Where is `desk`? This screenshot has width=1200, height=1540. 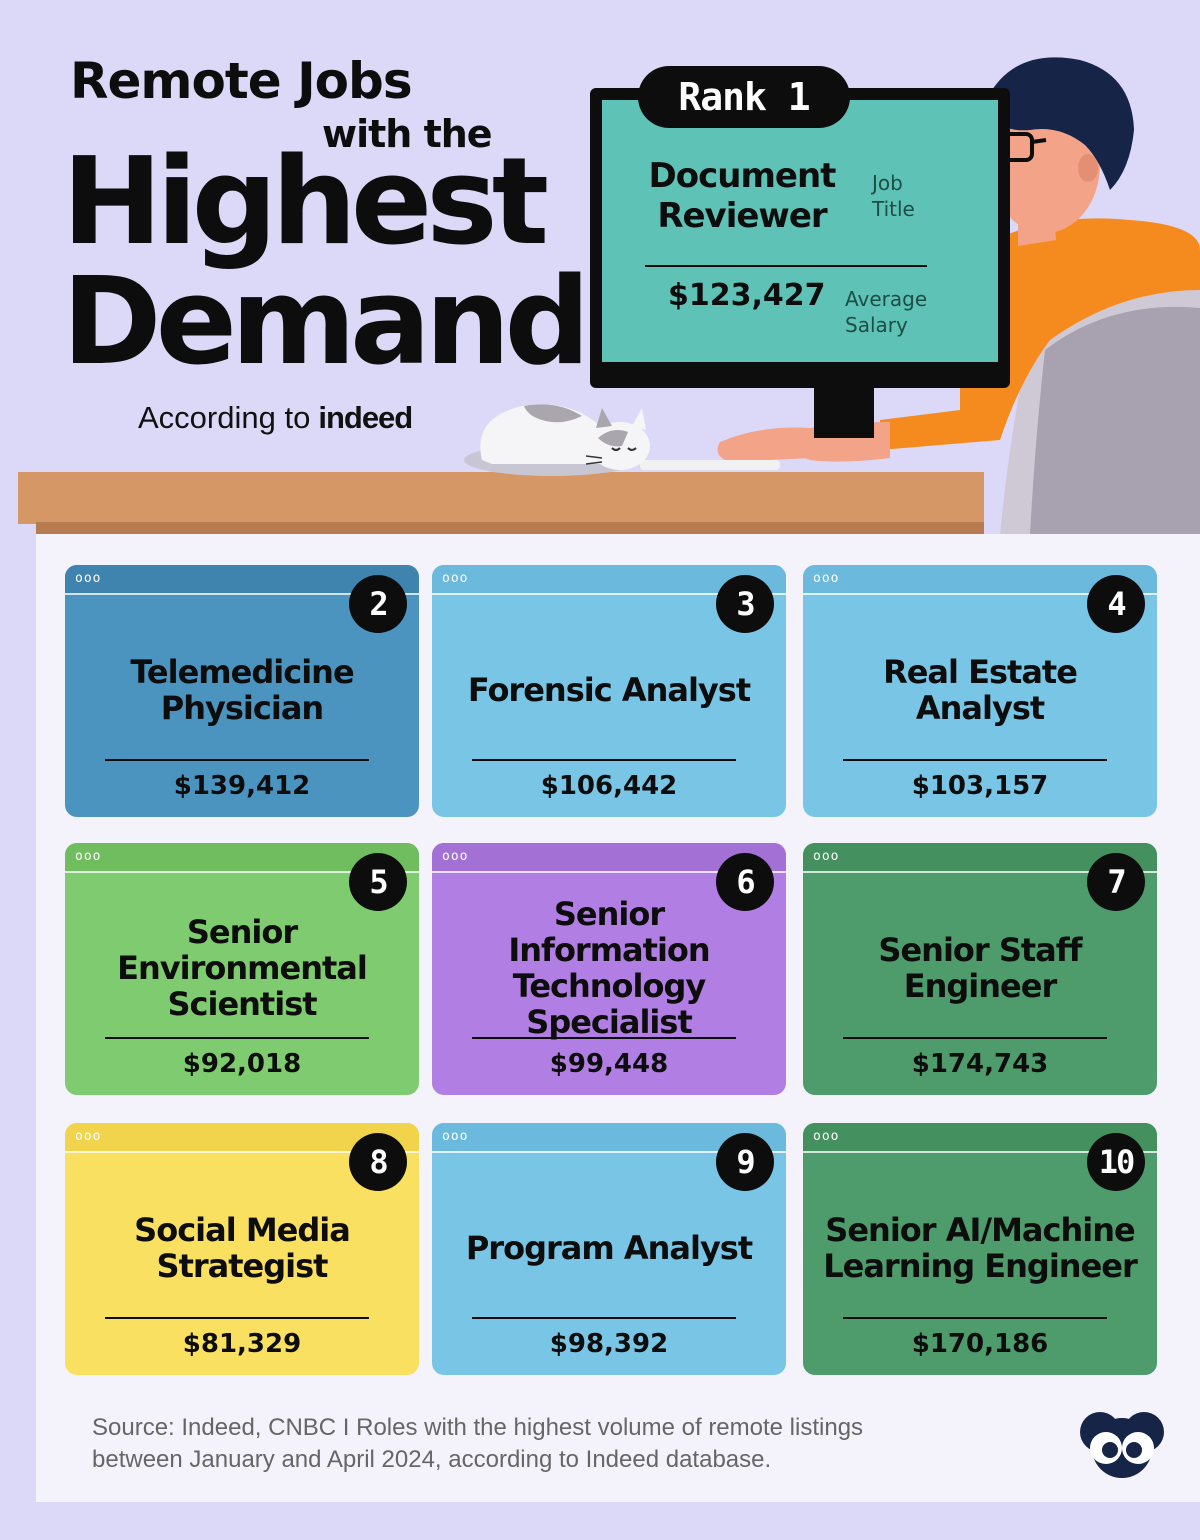 desk is located at coordinates (501, 498).